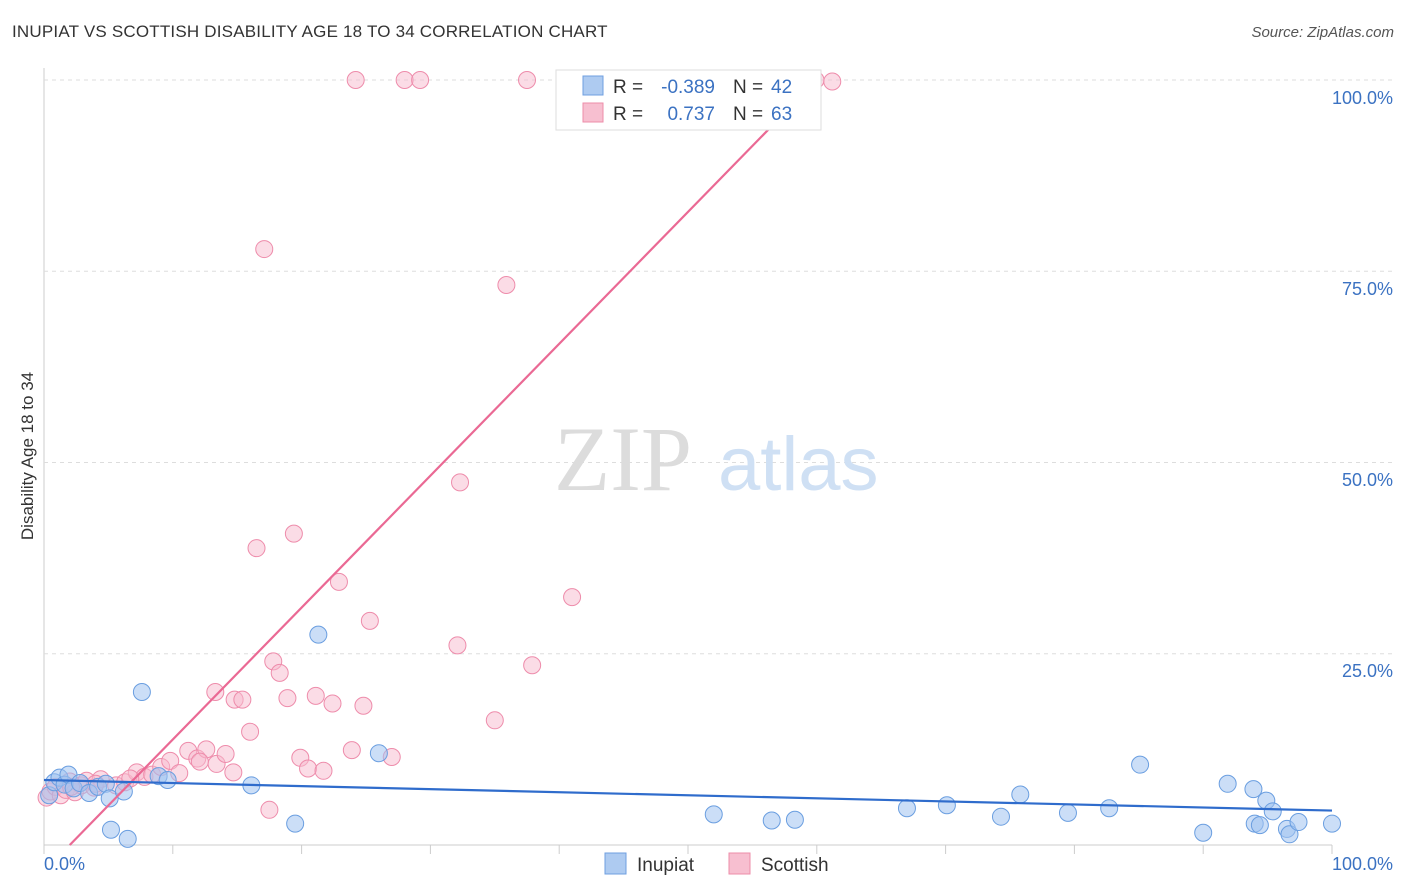 The height and width of the screenshot is (892, 1406). What do you see at coordinates (748, 87) in the screenshot?
I see `legend-n-label-inupiat: N =` at bounding box center [748, 87].